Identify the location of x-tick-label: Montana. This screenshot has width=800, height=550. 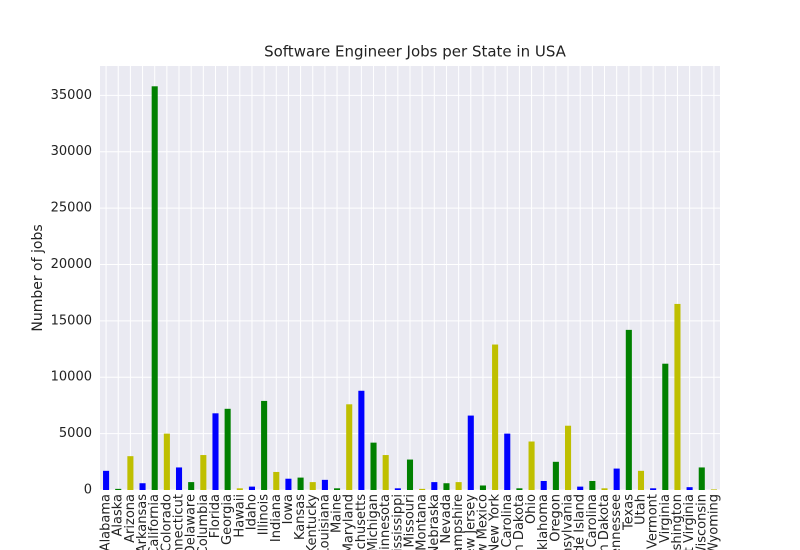
(422, 522).